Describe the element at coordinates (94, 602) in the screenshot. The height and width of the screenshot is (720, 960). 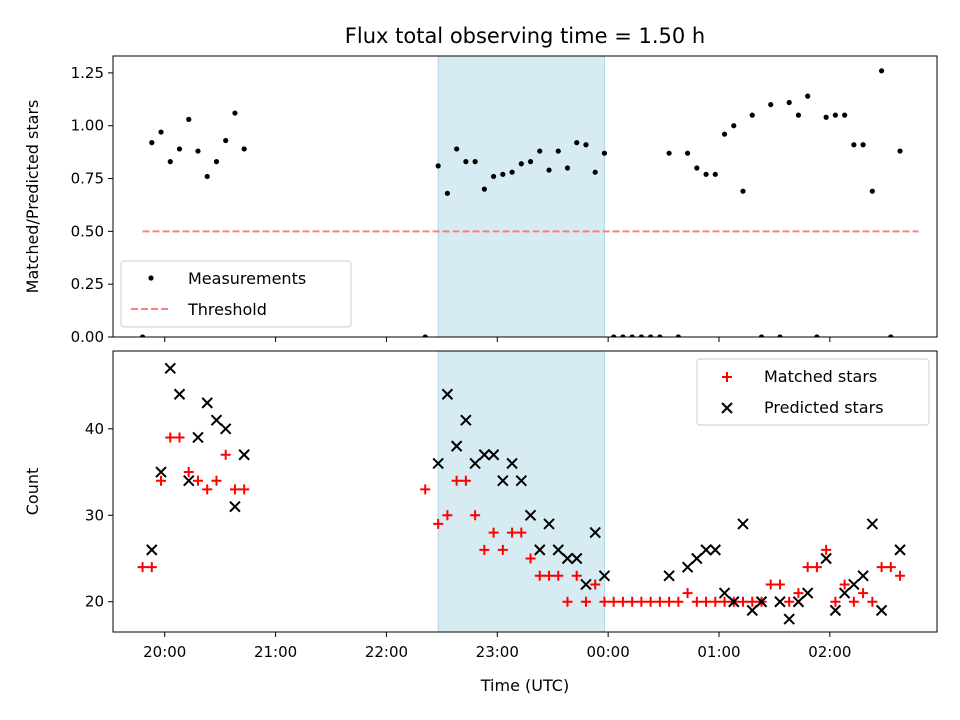
I see `y-tick-label: 20` at that location.